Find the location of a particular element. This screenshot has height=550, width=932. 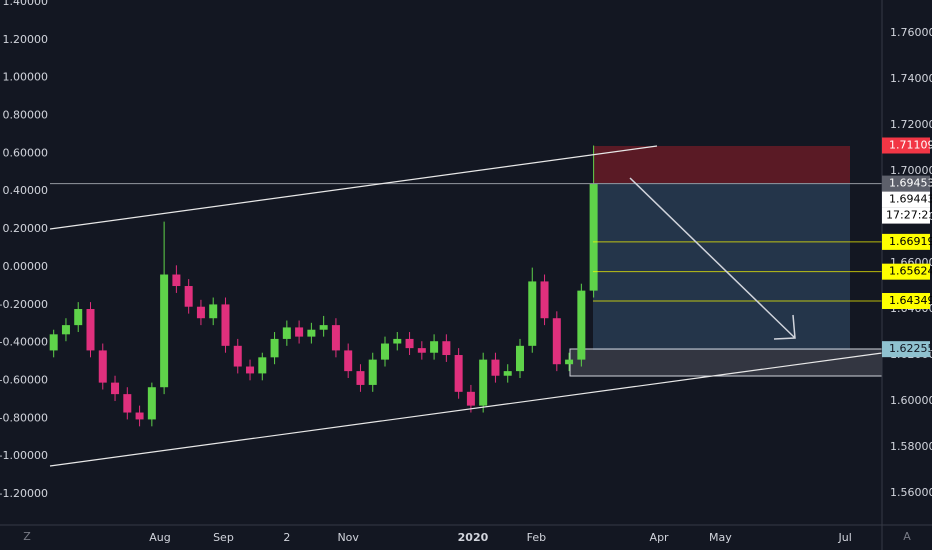

y-tick-label: 1.40000 is located at coordinates (26, 4).